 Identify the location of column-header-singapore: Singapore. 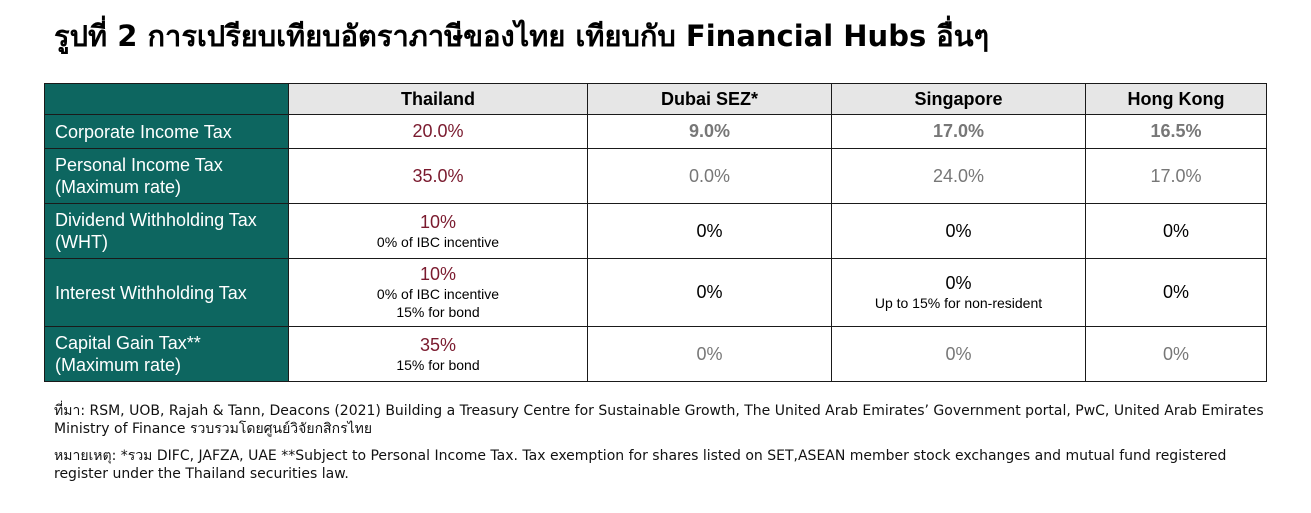
(958, 99).